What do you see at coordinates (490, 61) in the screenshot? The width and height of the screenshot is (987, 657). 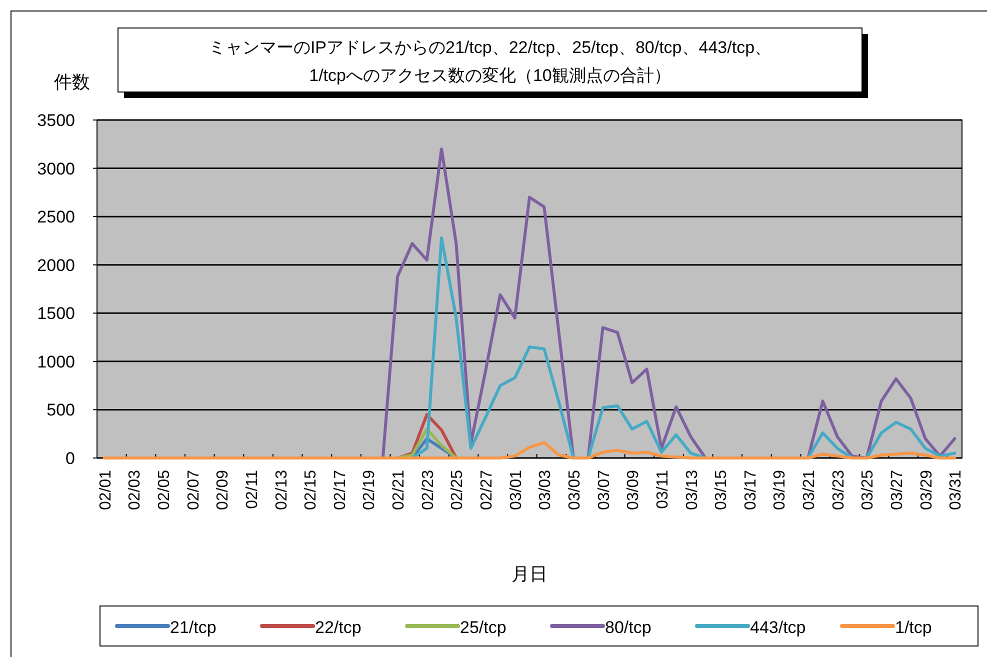 I see `chart-title: ミャンマーのIPアドレスからの21/tcp、22/tcp、25/tcp、80/tcp、443/tcp、 1/tcpへのアクセス数の変化（10観測点の合計）` at bounding box center [490, 61].